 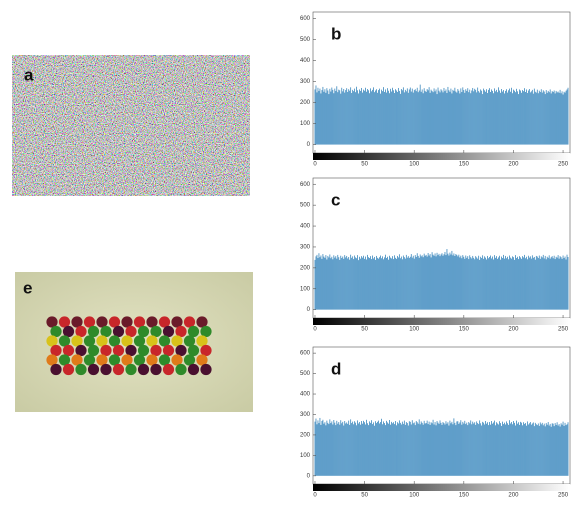 I want to click on x-tick-label: 50, so click(x=364, y=165).